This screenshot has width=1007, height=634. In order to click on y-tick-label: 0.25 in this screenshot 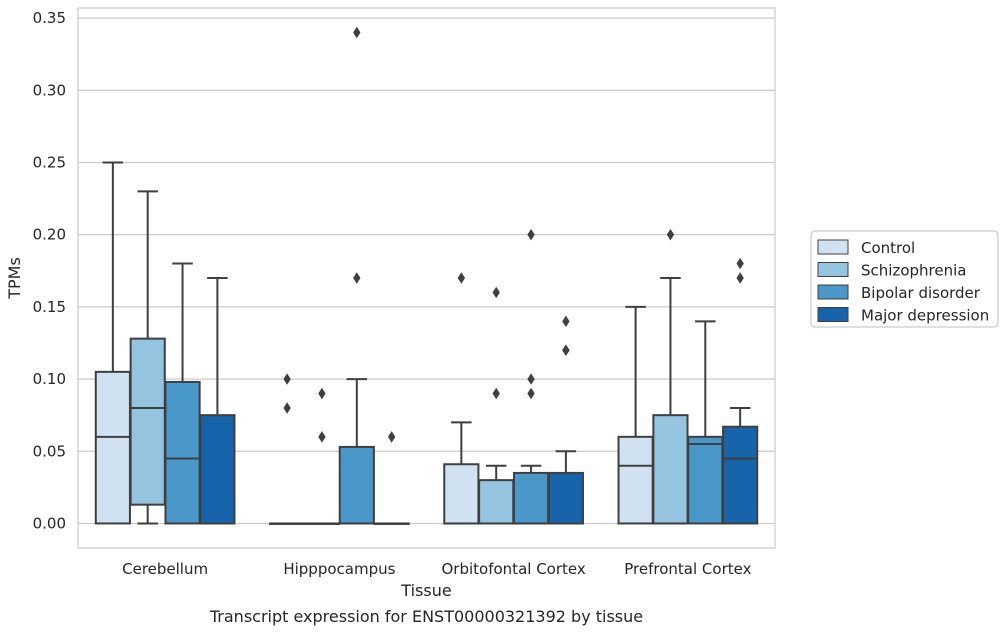, I will do `click(49, 162)`.